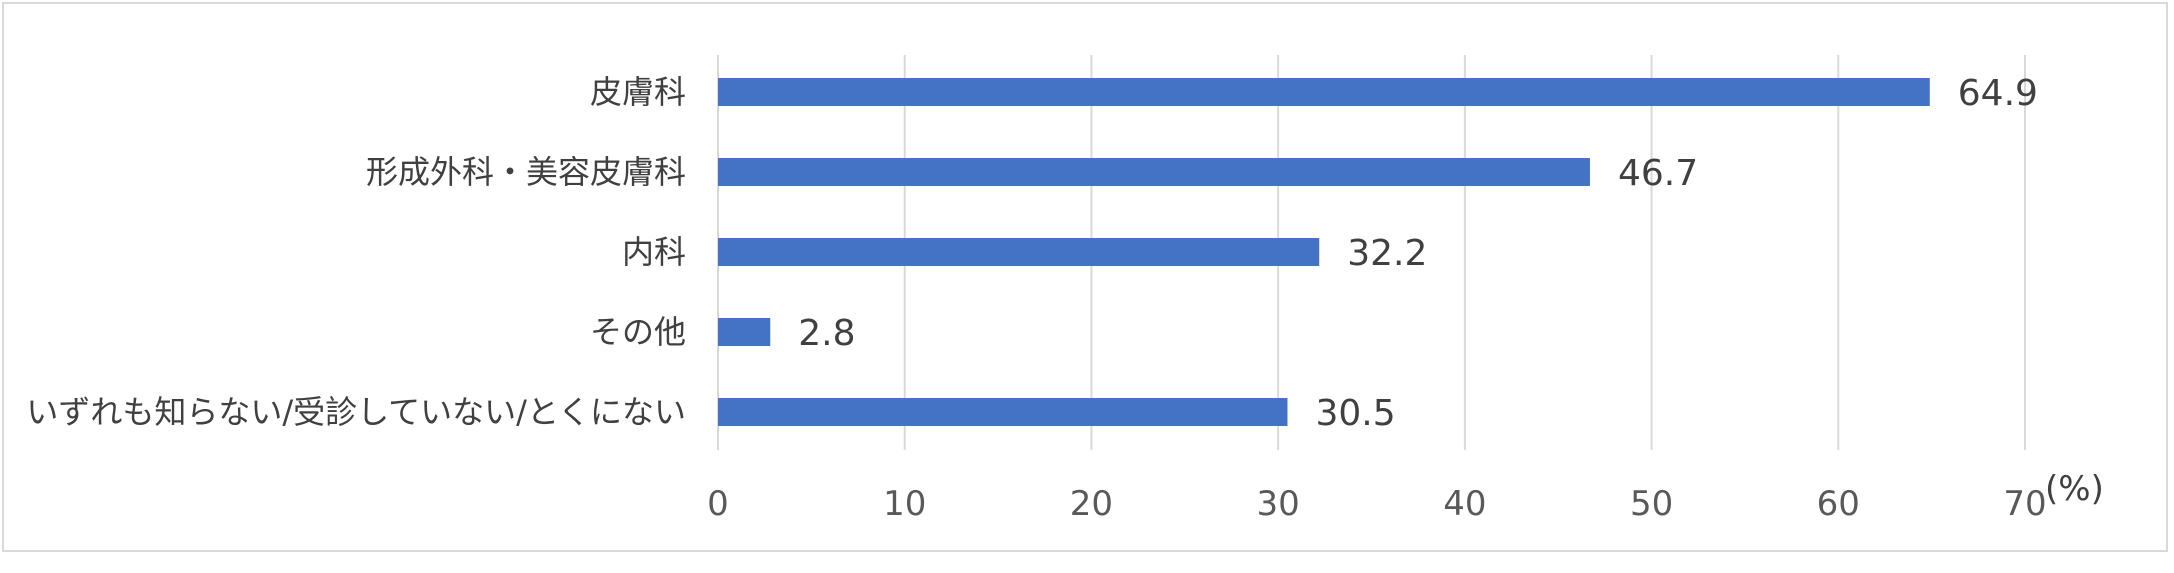 This screenshot has width=2174, height=573. What do you see at coordinates (2024, 504) in the screenshot?
I see `x-tick-label: 70` at bounding box center [2024, 504].